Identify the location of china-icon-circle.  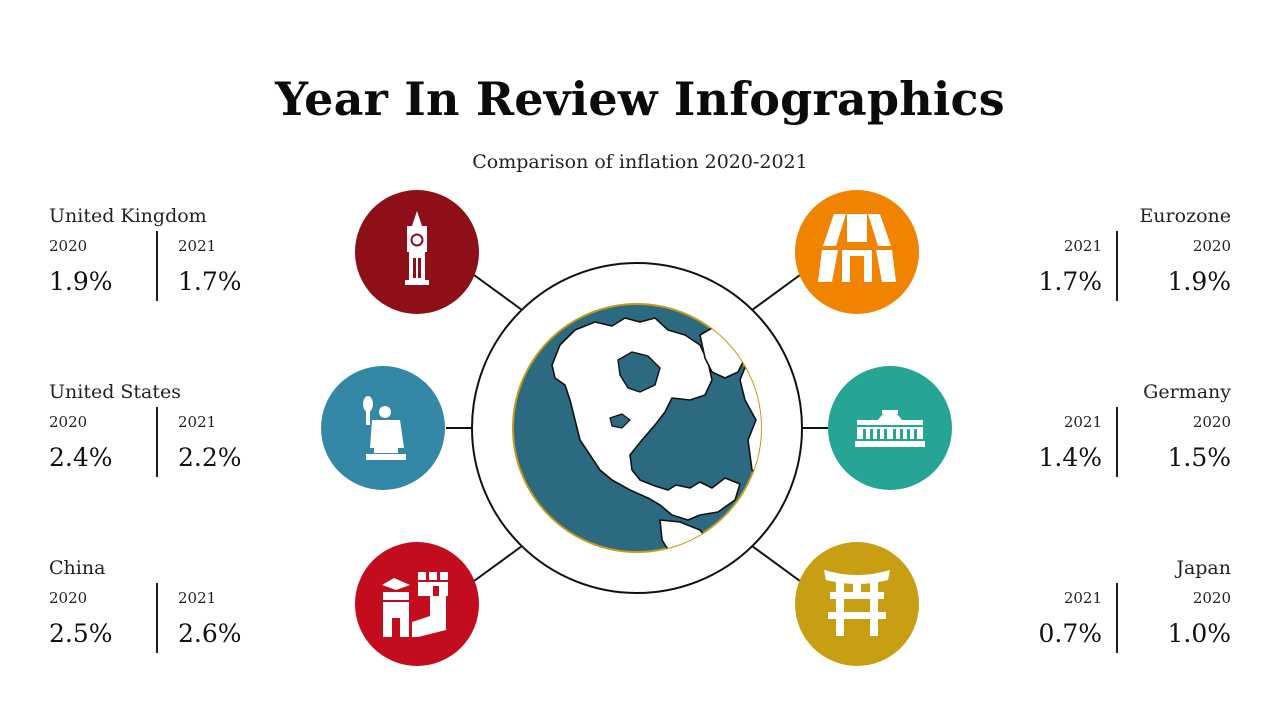
(417, 604).